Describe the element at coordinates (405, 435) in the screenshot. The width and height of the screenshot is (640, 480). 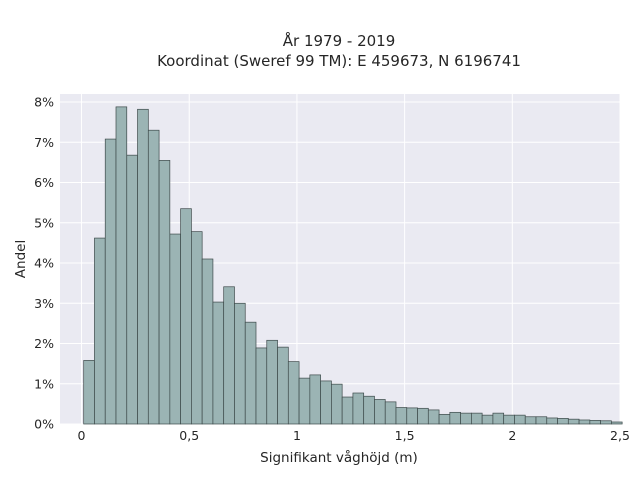
I see `x-tick-label: 1,5` at that location.